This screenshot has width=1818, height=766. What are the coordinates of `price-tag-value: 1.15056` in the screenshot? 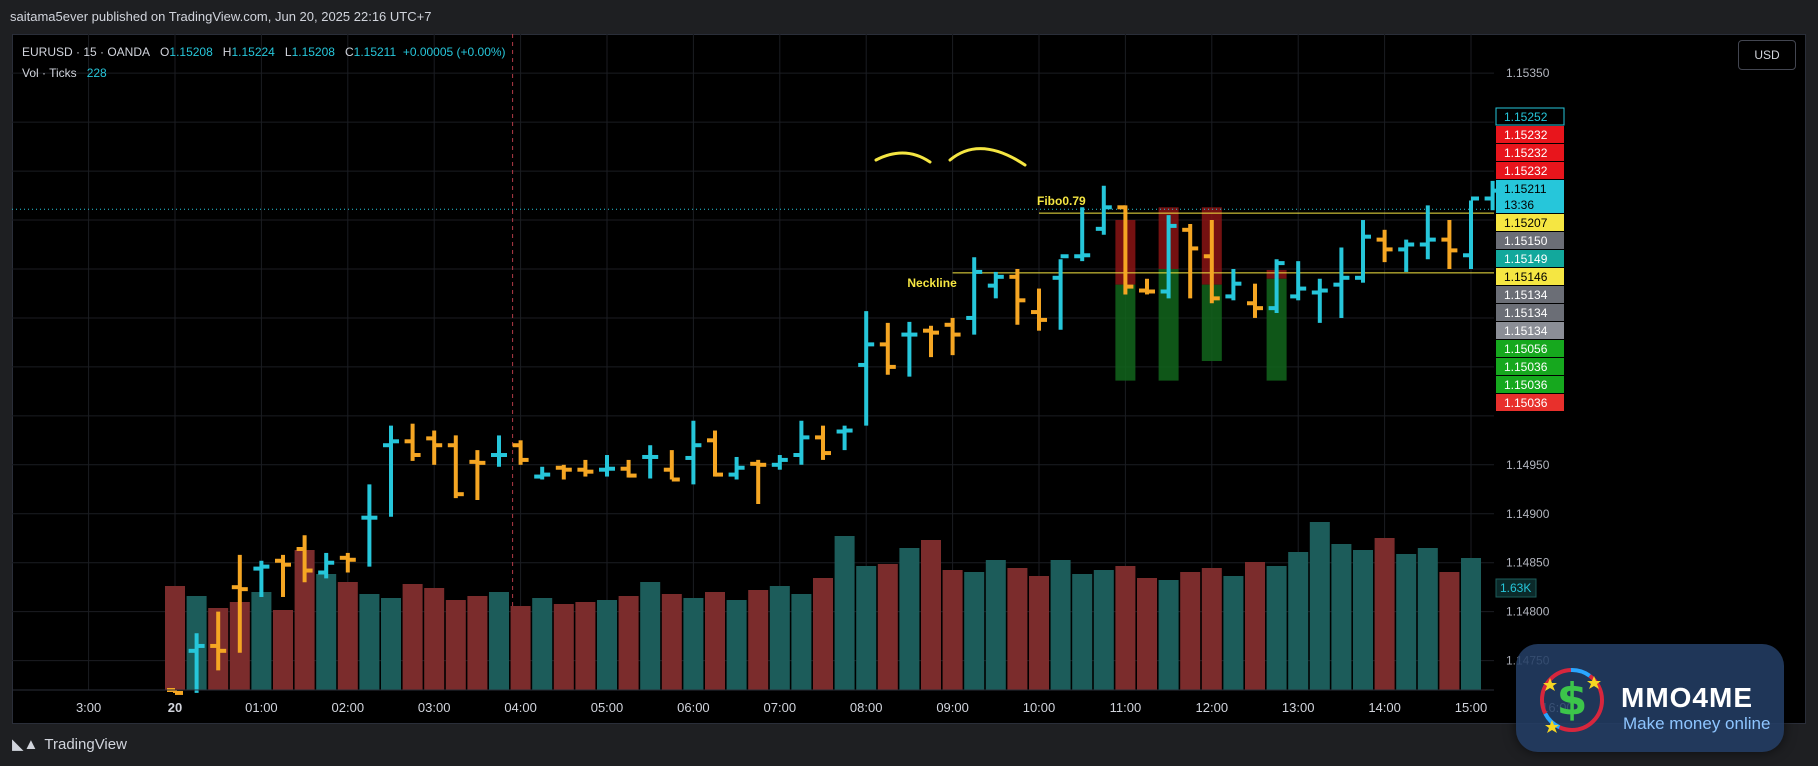 It's located at (1526, 349).